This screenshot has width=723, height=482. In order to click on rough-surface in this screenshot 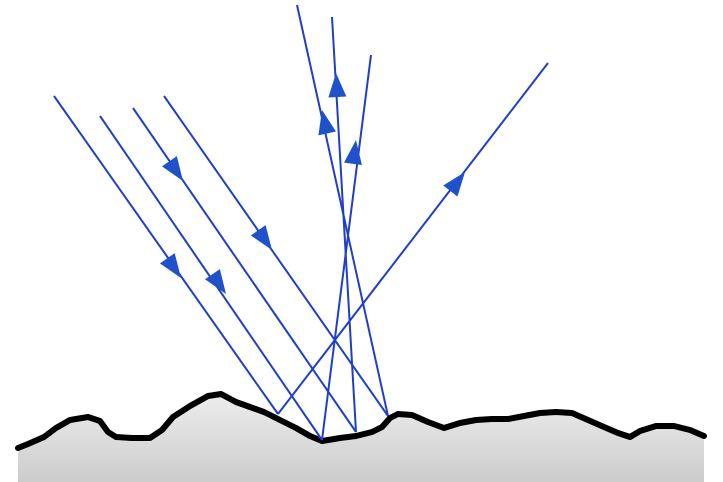, I will do `click(361, 421)`.